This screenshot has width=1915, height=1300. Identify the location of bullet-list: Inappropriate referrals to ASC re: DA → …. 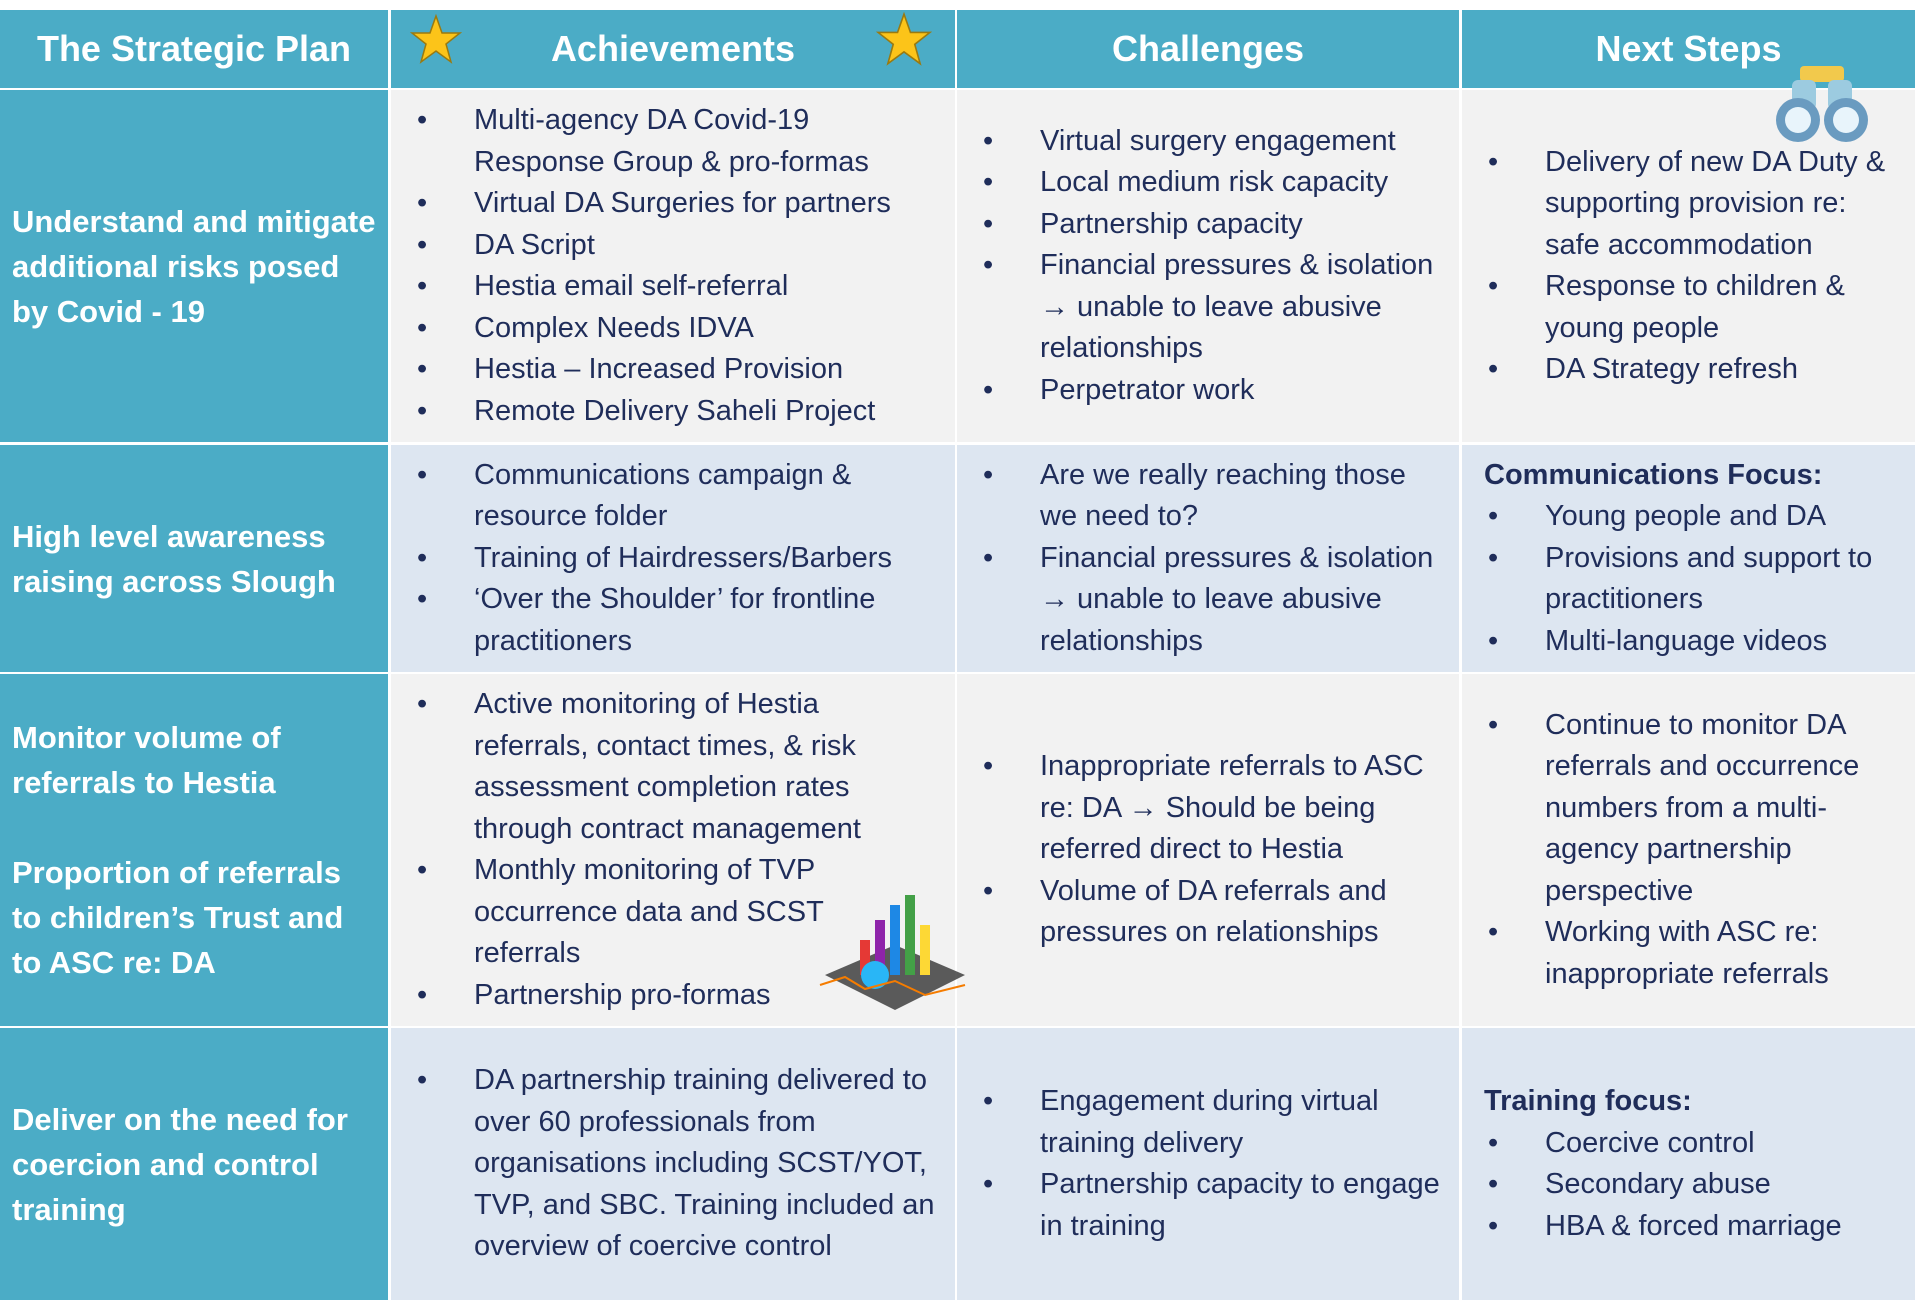
(1210, 850).